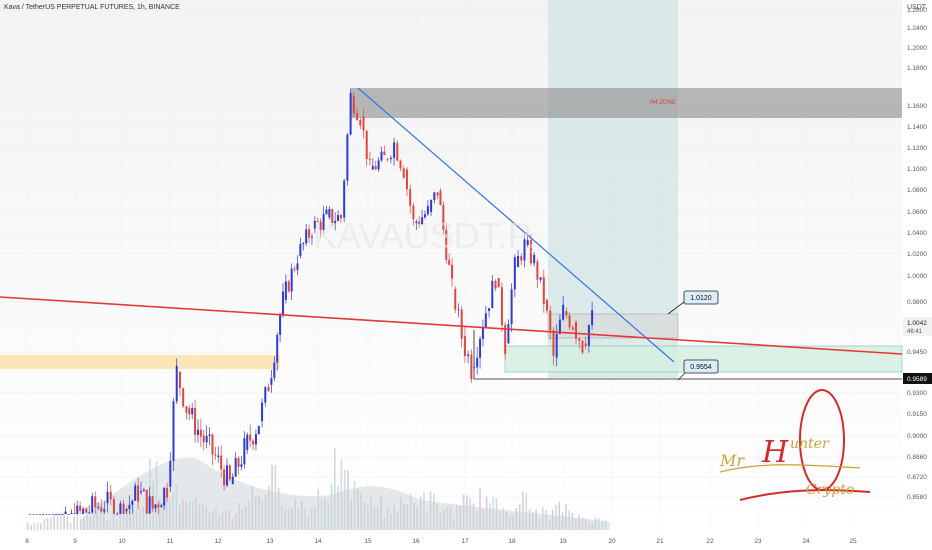 The image size is (932, 550). I want to click on h4-zone, so click(626, 103).